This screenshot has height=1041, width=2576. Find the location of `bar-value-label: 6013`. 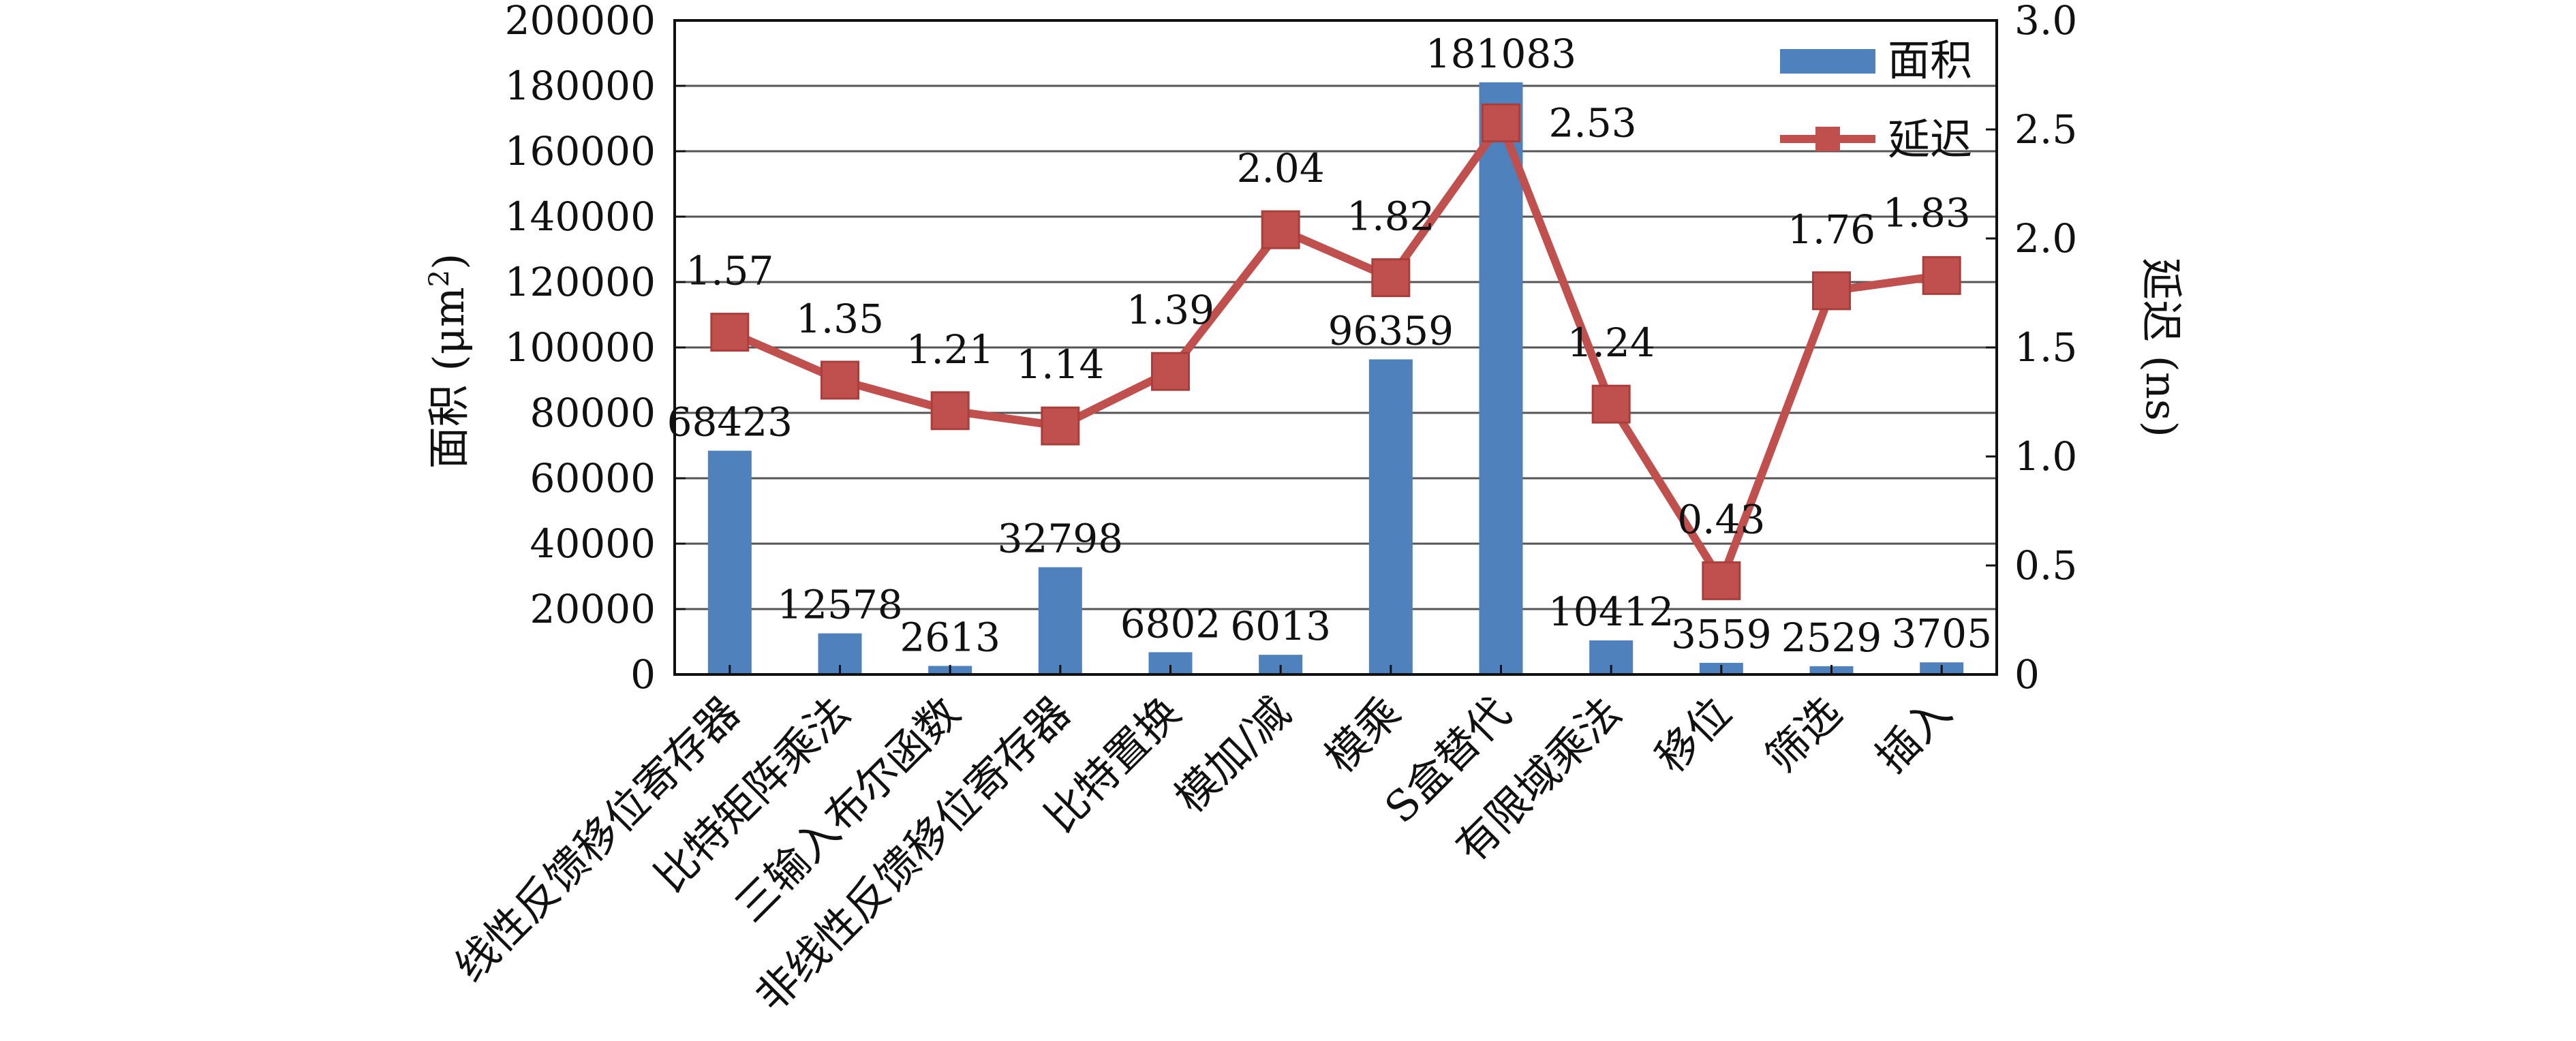

bar-value-label: 6013 is located at coordinates (1280, 626).